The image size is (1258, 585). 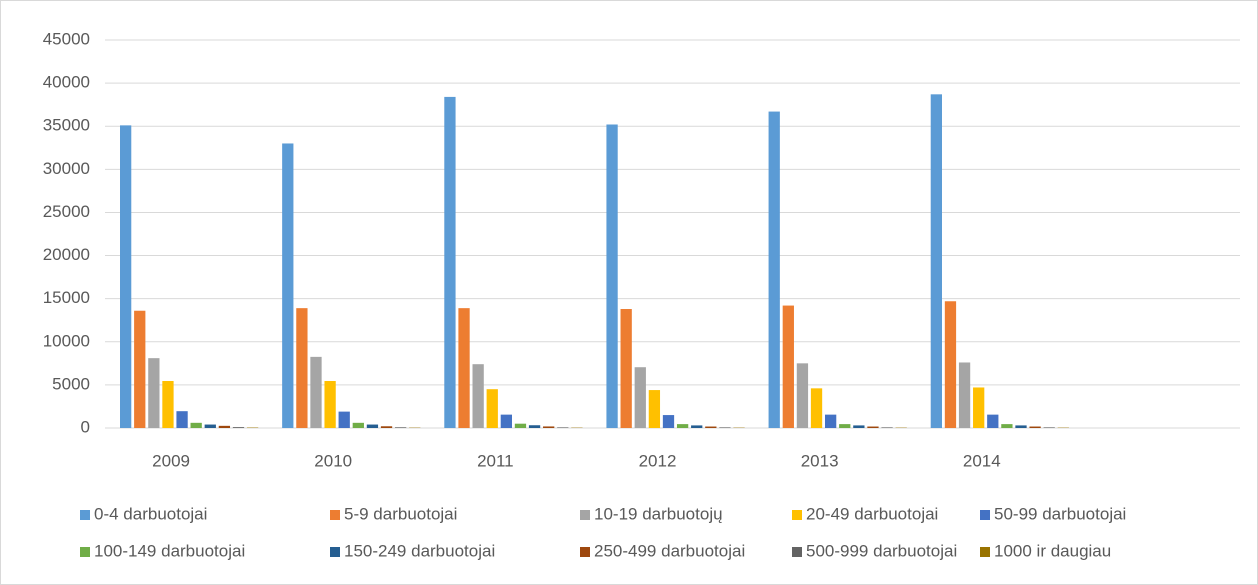 I want to click on legend-label: 5-9 darbuotojai, so click(x=400, y=513).